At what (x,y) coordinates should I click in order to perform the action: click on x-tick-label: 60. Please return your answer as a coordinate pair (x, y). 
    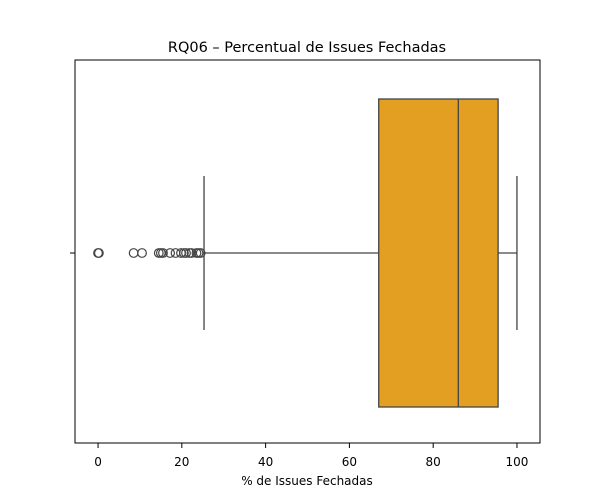
    Looking at the image, I should click on (349, 462).